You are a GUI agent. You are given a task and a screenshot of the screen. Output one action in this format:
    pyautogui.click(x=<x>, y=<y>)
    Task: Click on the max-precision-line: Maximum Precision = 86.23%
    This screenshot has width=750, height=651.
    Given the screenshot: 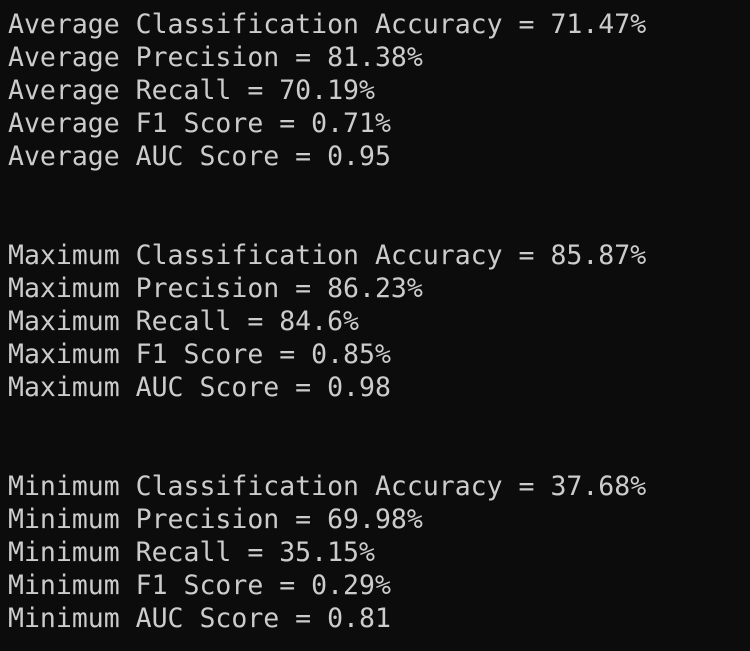 What is the action you would take?
    pyautogui.click(x=215, y=288)
    